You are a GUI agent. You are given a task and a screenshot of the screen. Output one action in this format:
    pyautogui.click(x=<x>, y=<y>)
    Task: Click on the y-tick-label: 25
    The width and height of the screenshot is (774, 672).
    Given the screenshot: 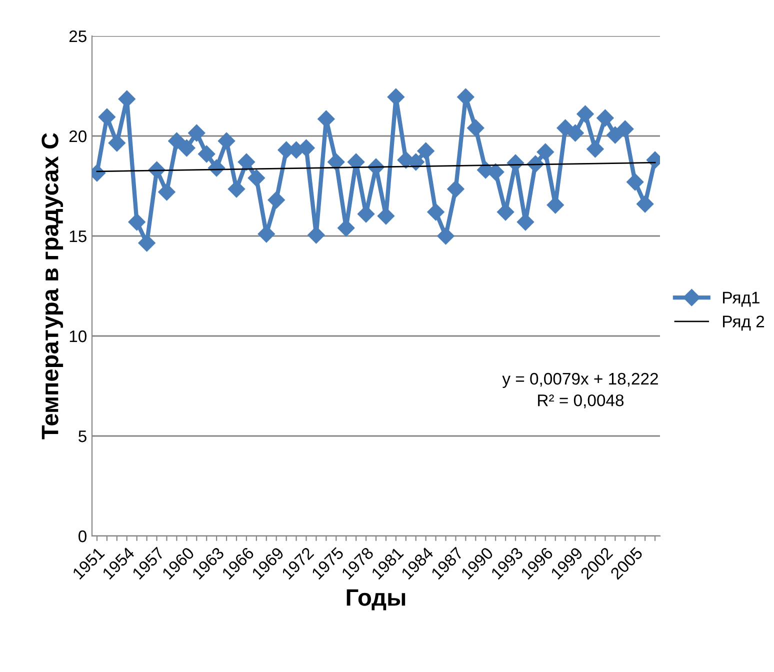 What is the action you would take?
    pyautogui.click(x=77, y=36)
    